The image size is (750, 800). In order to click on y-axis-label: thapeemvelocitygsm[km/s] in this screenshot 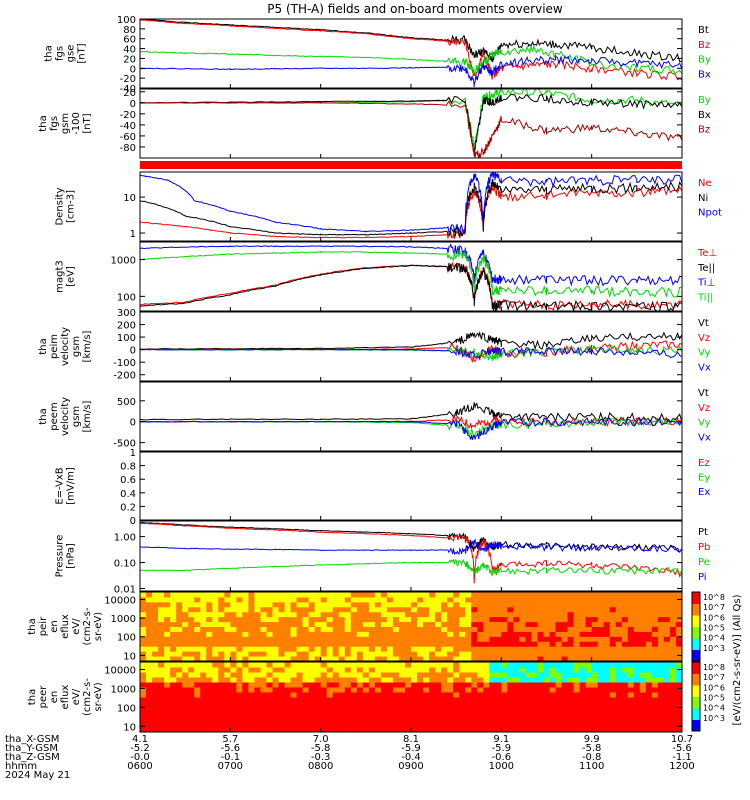, I will do `click(65, 416)`.